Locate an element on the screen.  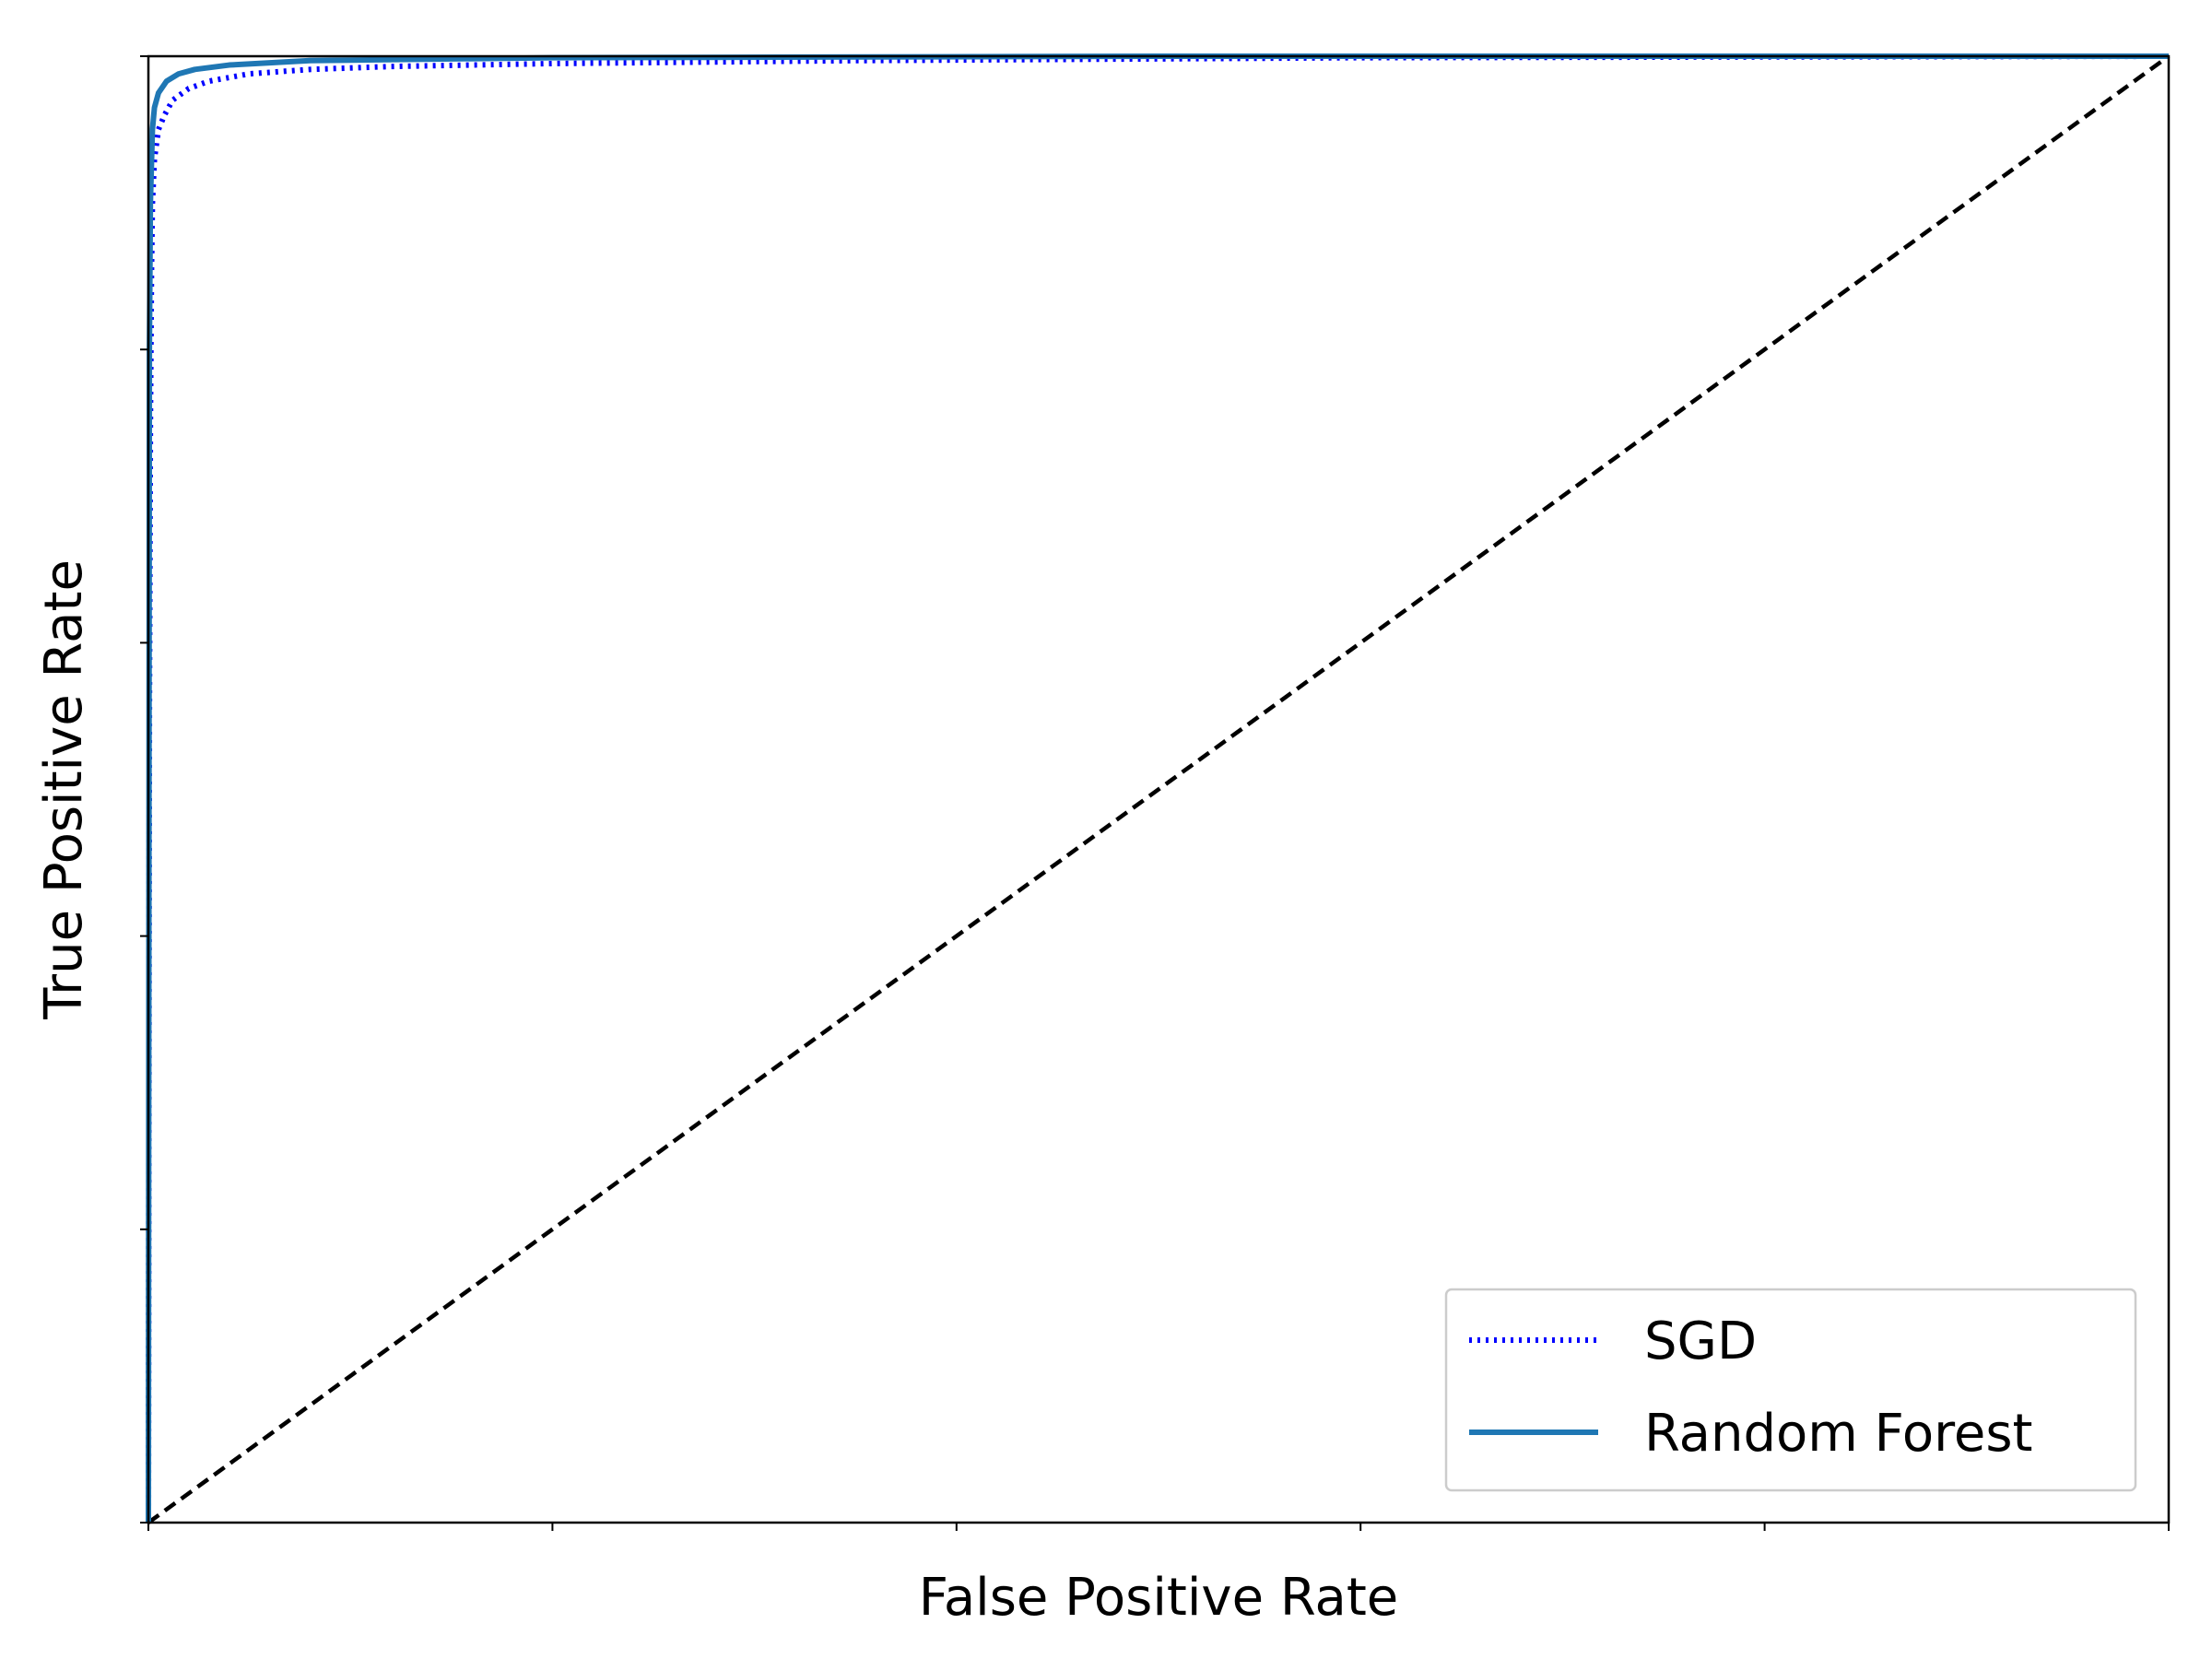
legend-sgd-label: SGD is located at coordinates (1700, 1341).